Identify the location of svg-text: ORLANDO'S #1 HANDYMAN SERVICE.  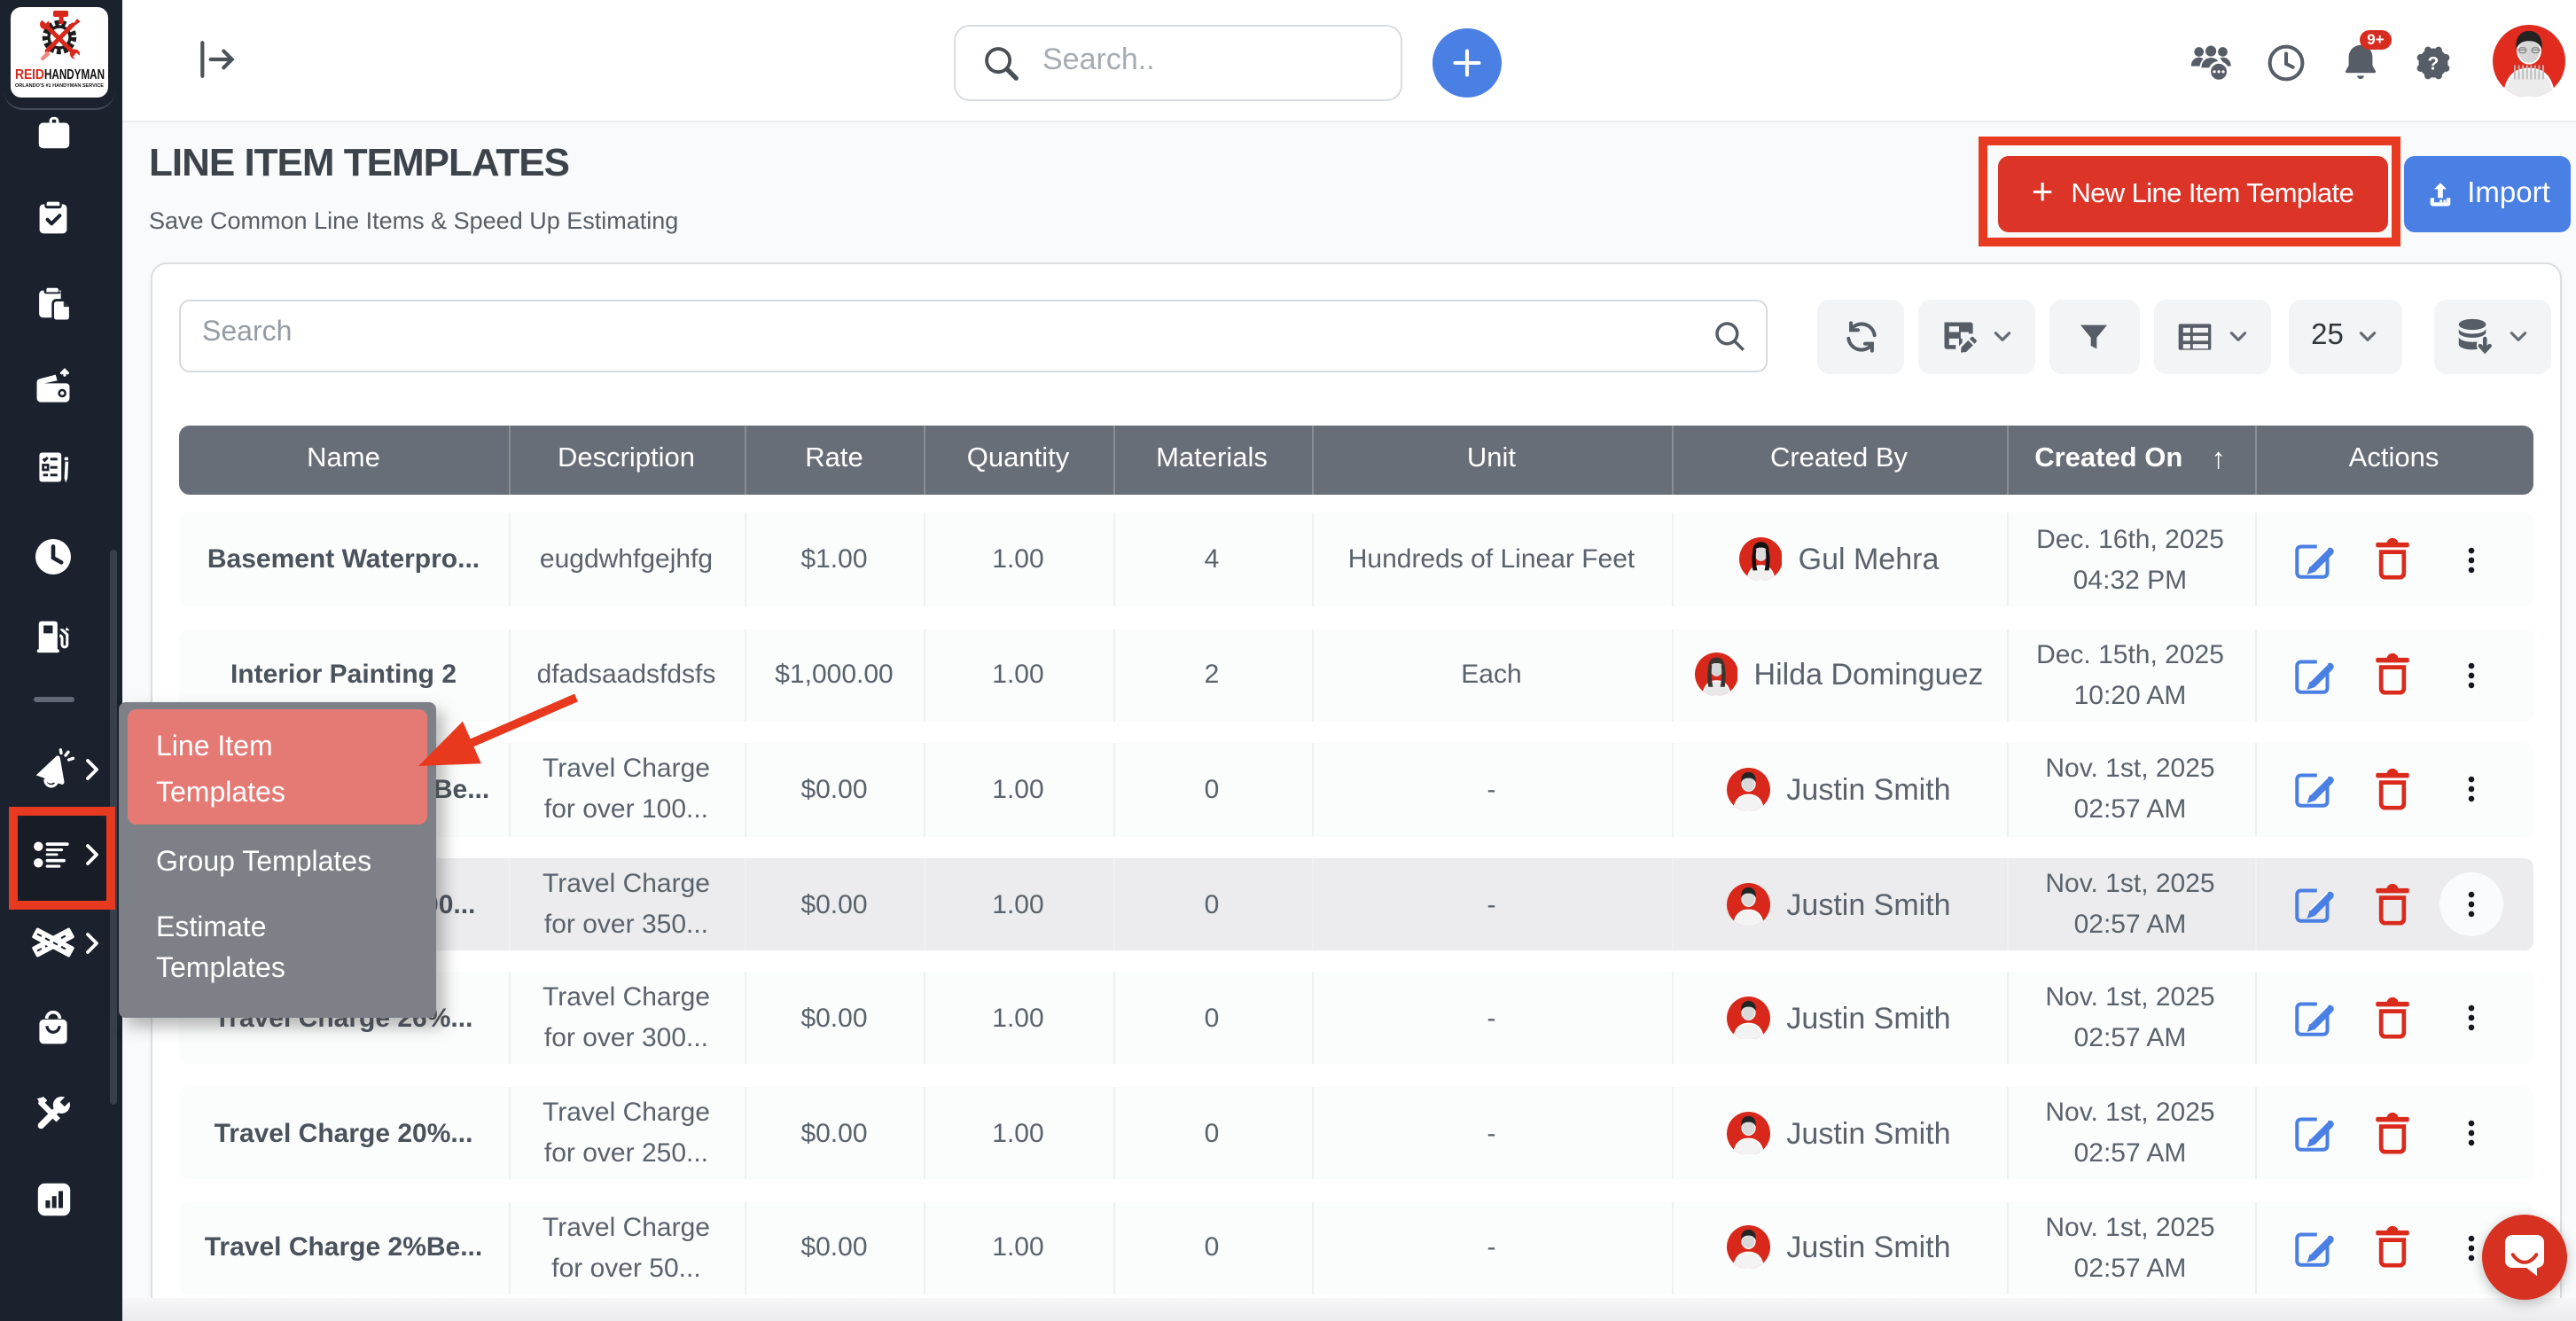
(58, 86).